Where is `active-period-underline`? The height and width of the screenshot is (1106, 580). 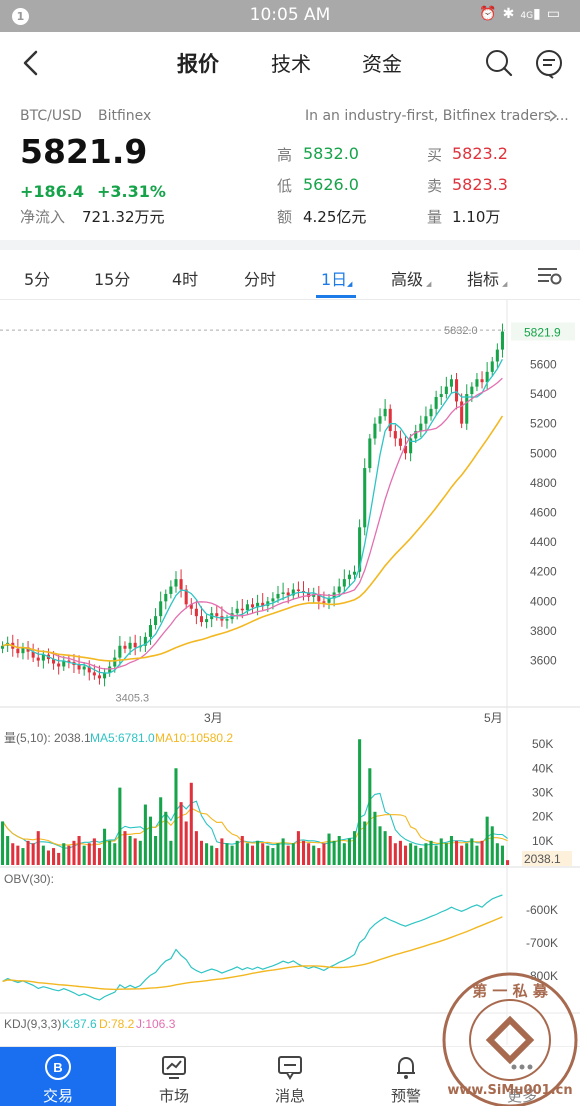
active-period-underline is located at coordinates (336, 296).